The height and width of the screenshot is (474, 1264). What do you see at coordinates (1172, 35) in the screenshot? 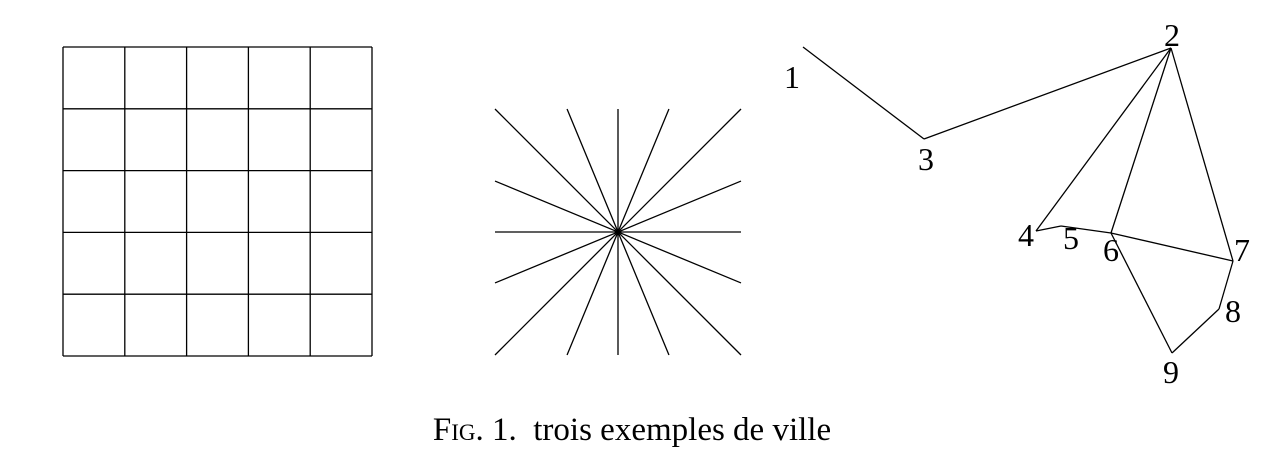
I see `node-label-2: 2` at bounding box center [1172, 35].